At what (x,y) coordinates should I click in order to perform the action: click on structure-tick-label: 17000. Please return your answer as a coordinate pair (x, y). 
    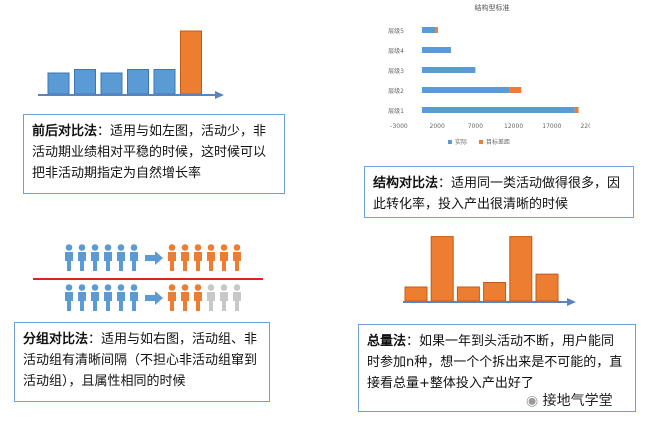
    Looking at the image, I should click on (551, 126).